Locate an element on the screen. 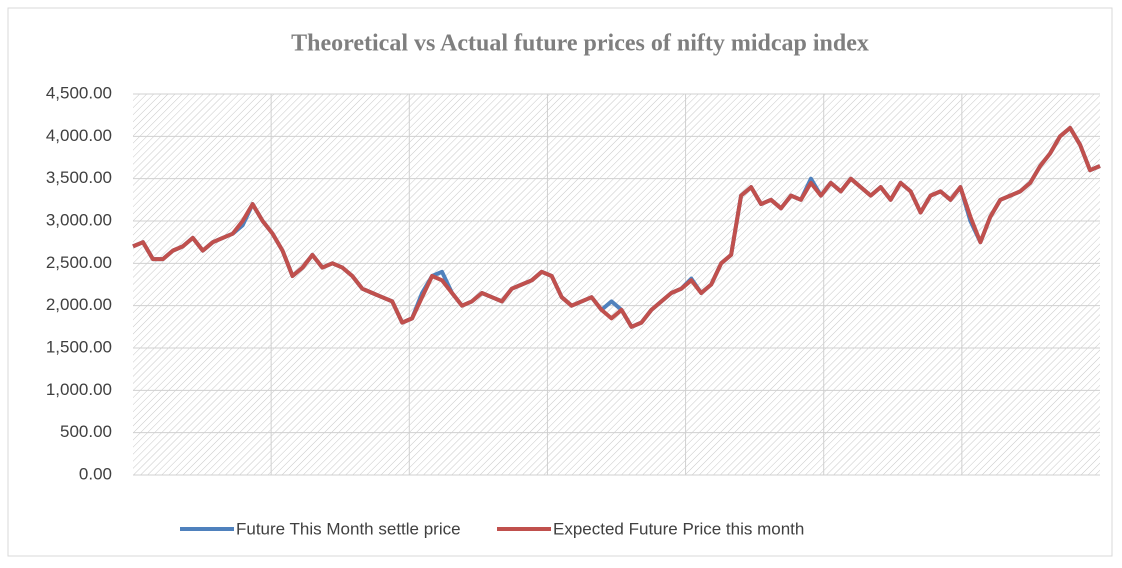 Image resolution: width=1122 pixels, height=568 pixels. y-tick-label: 0.00 is located at coordinates (95, 473).